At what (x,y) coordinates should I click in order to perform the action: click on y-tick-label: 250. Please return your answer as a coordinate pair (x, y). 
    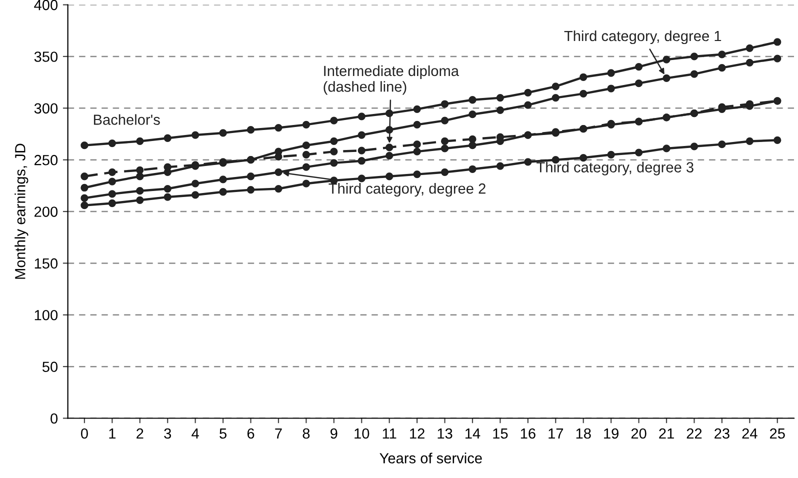
    Looking at the image, I should click on (46, 160).